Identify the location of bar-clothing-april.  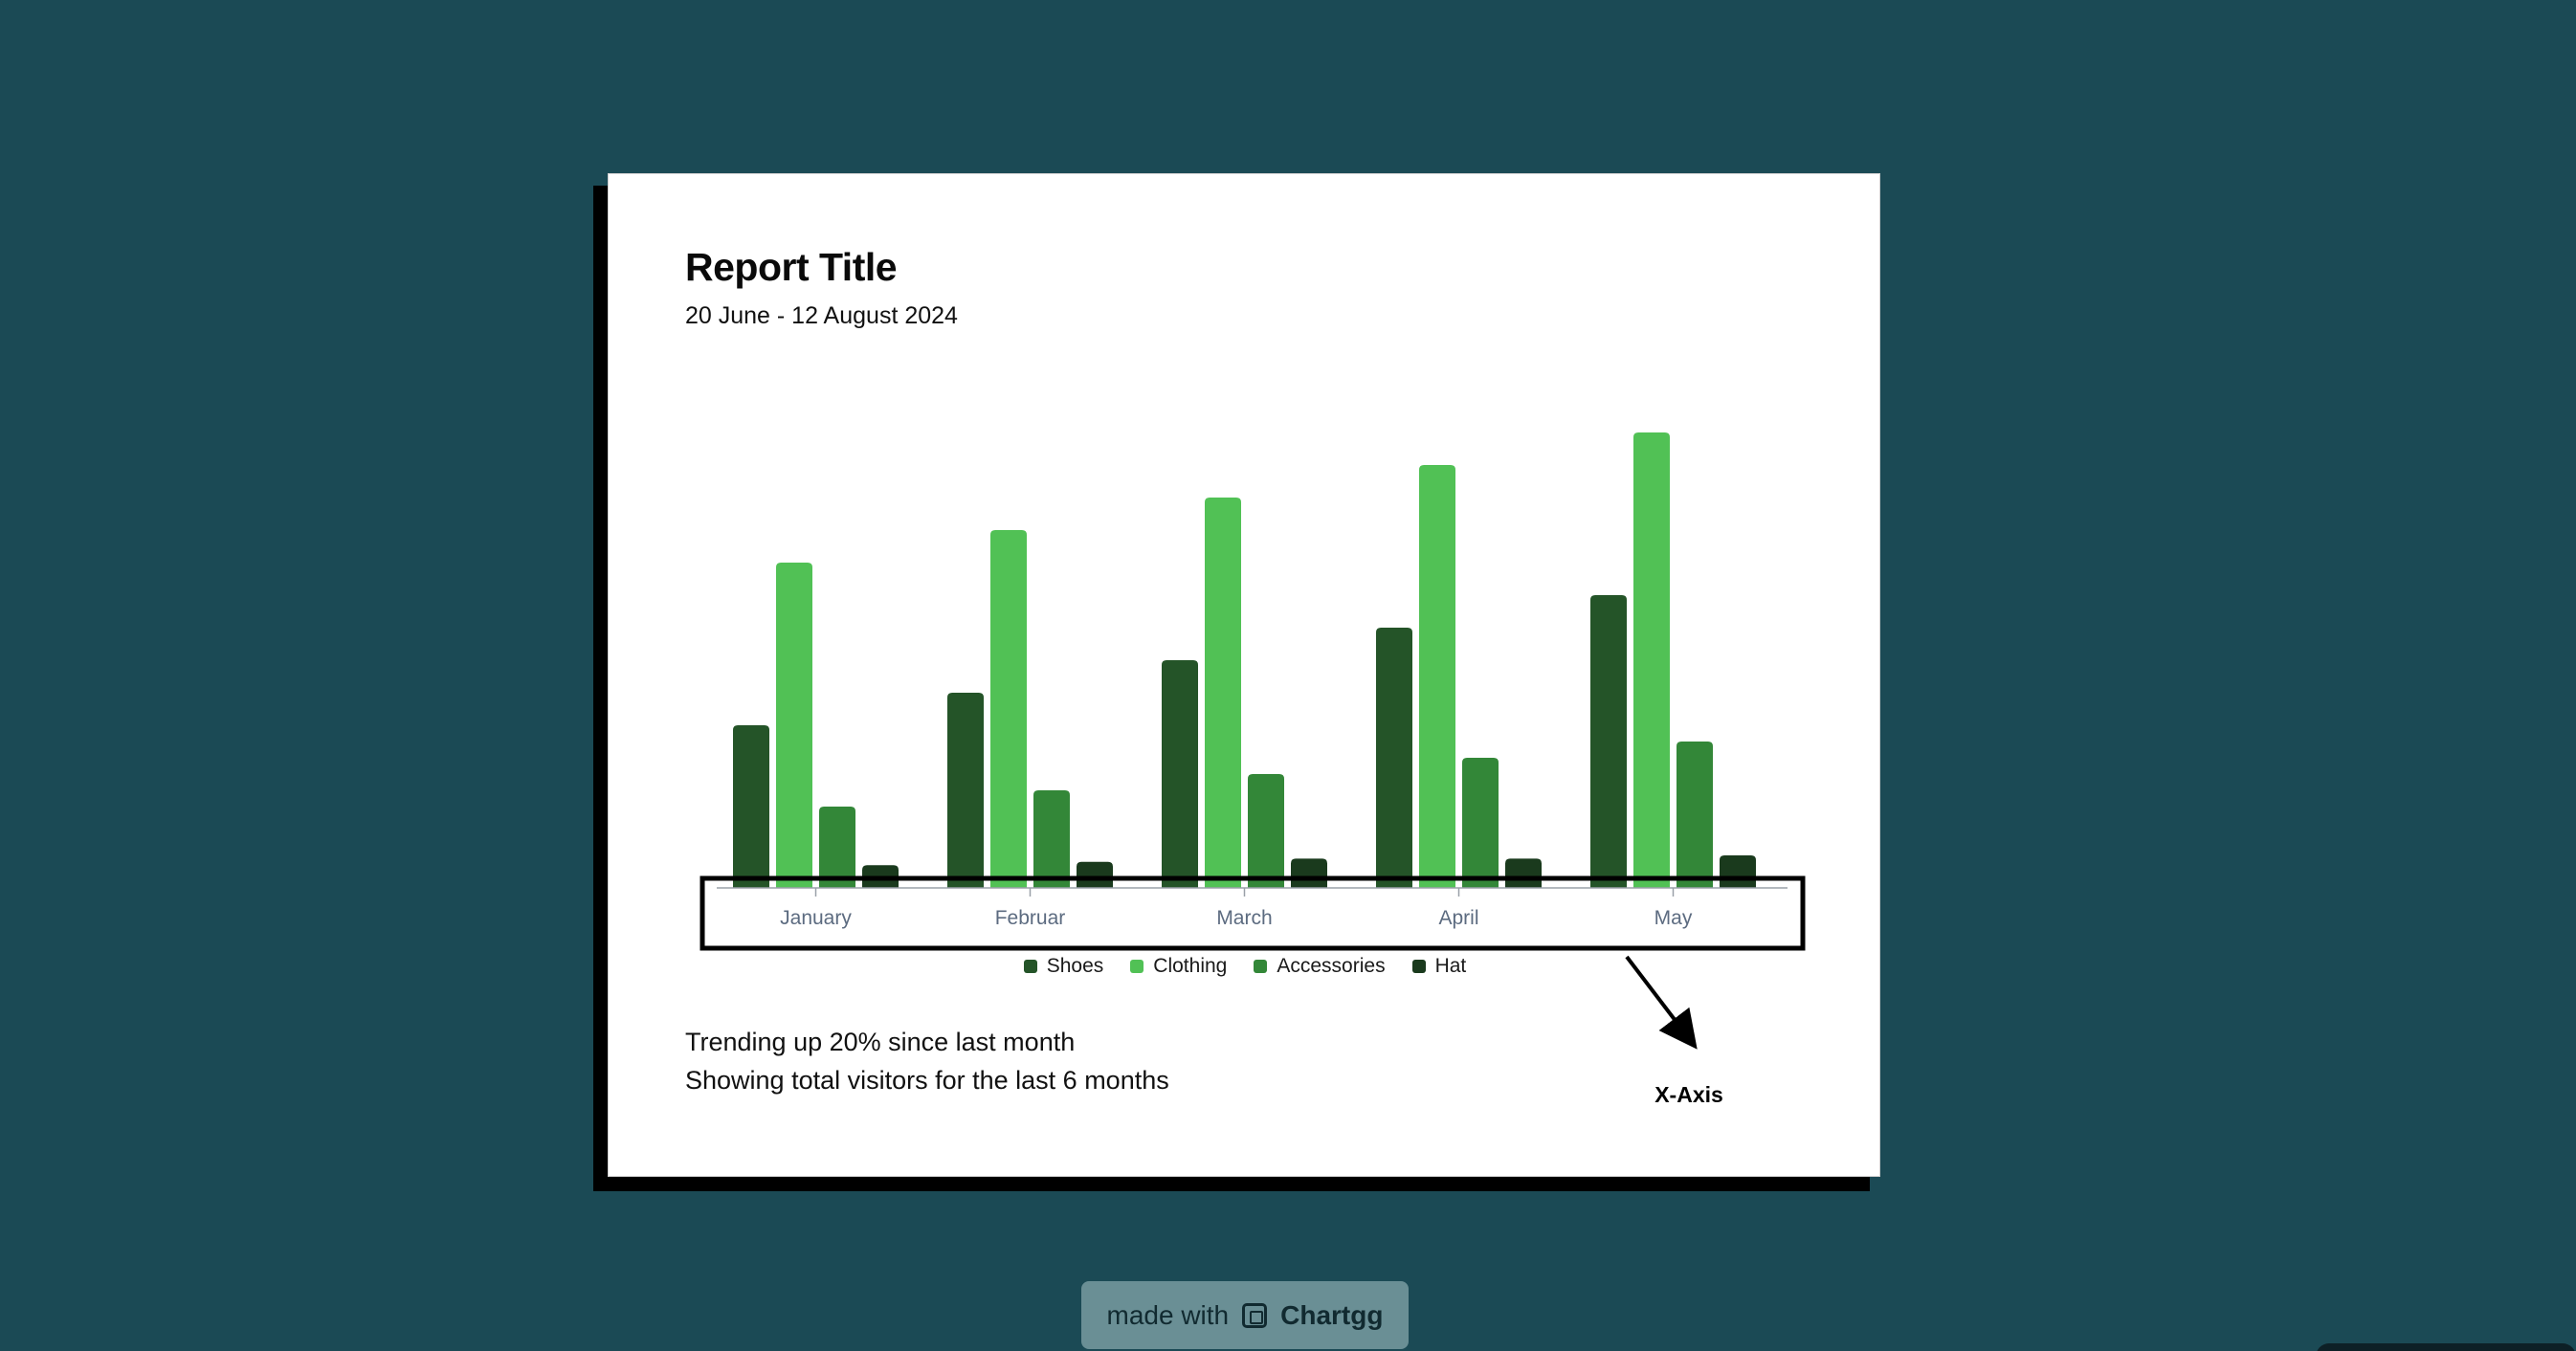
(1437, 676).